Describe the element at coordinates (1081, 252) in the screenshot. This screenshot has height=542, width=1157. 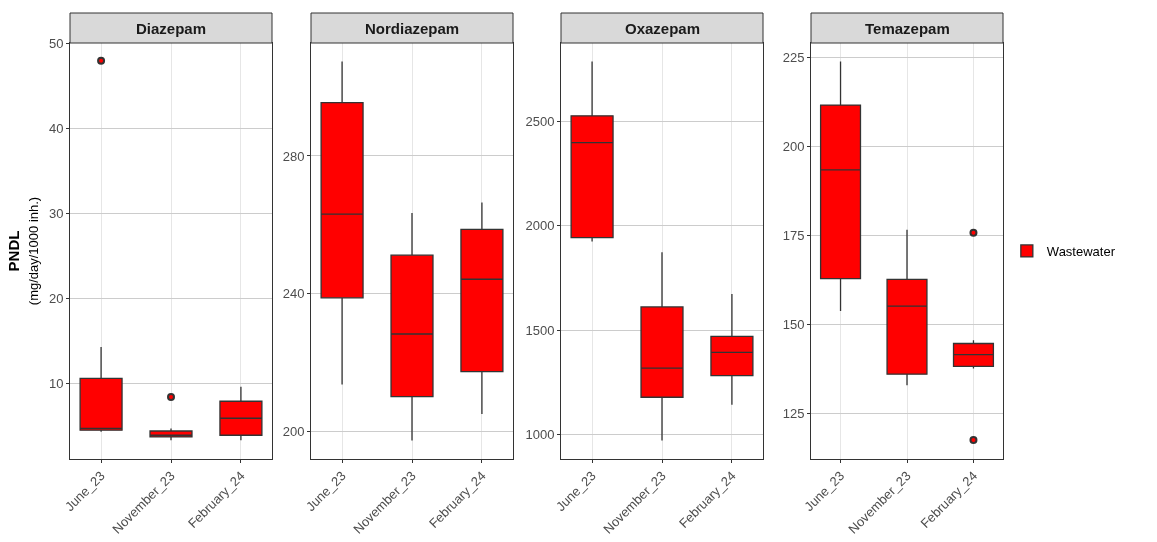
I see `legend-label: Wastewater` at that location.